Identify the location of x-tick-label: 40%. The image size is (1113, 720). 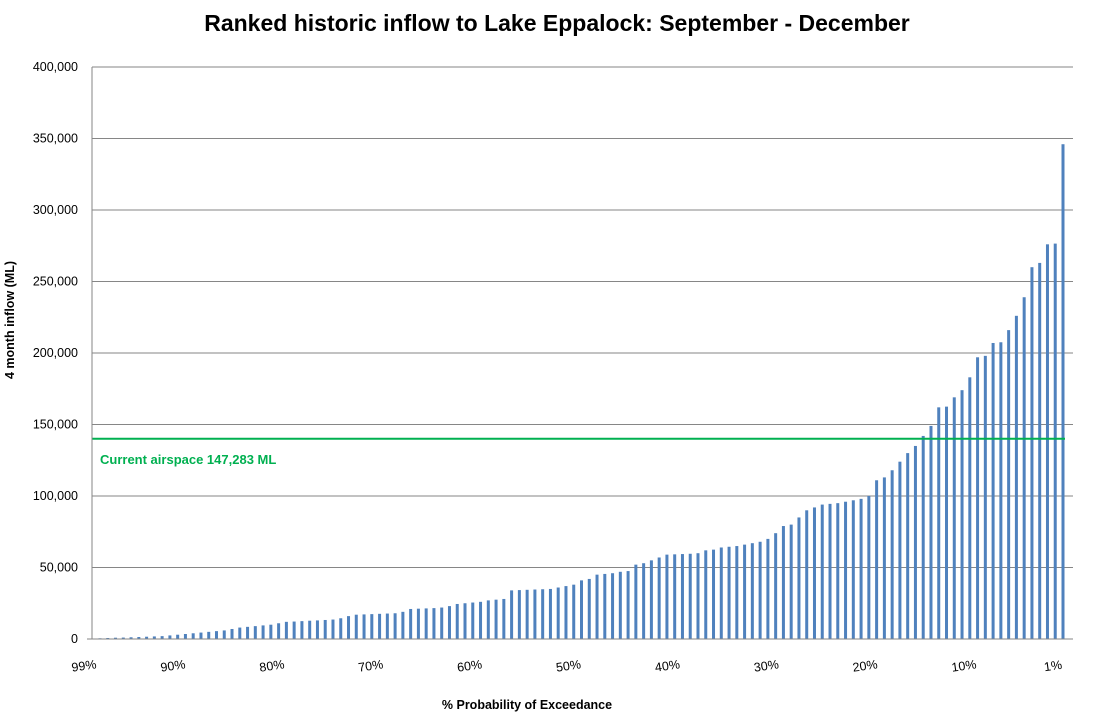
(667, 665).